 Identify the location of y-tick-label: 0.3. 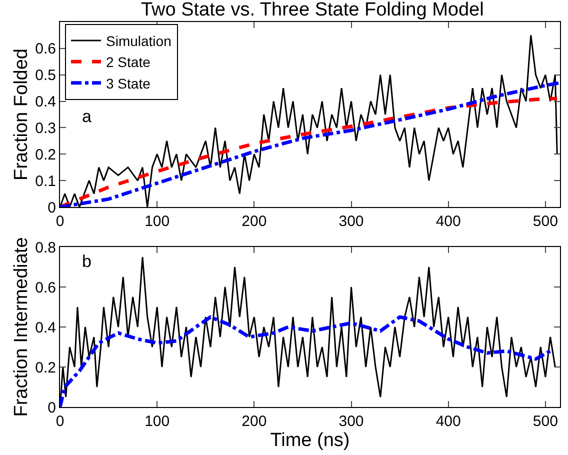
(45, 128).